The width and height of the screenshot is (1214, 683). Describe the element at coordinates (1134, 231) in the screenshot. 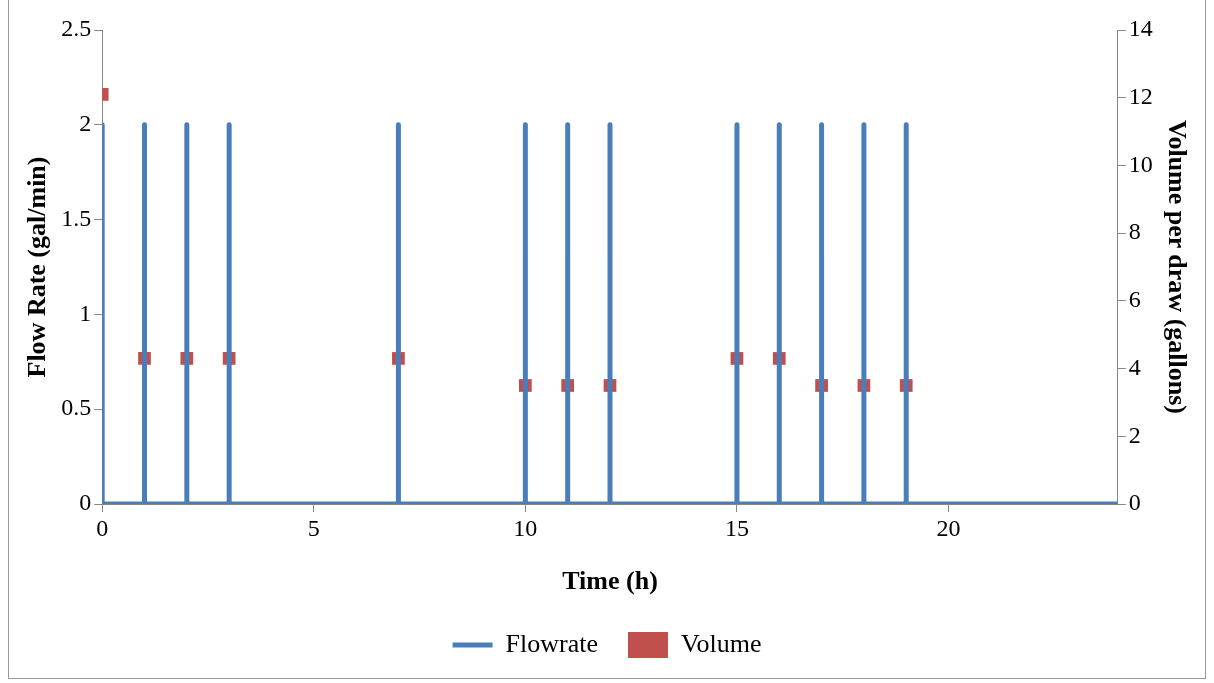

I see `y2-tick-label: 8` at that location.